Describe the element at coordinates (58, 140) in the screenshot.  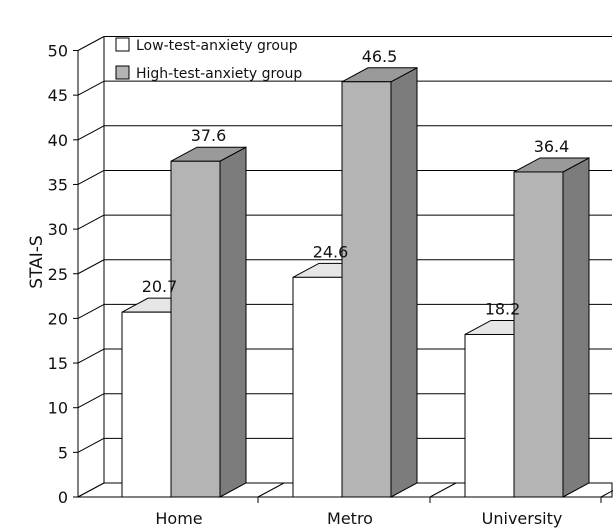
I see `y-tick-label: 40` at that location.